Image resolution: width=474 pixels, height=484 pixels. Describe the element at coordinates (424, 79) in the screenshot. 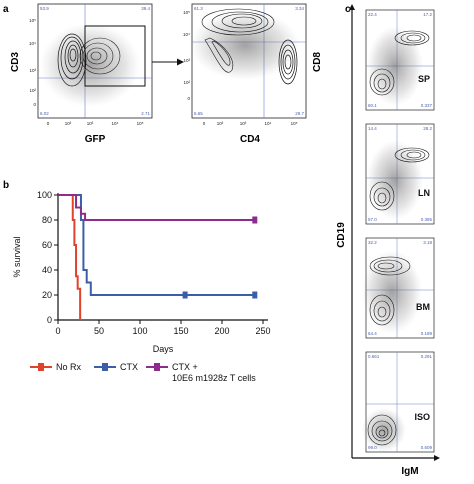

I see `sp-organ-label: SP` at that location.